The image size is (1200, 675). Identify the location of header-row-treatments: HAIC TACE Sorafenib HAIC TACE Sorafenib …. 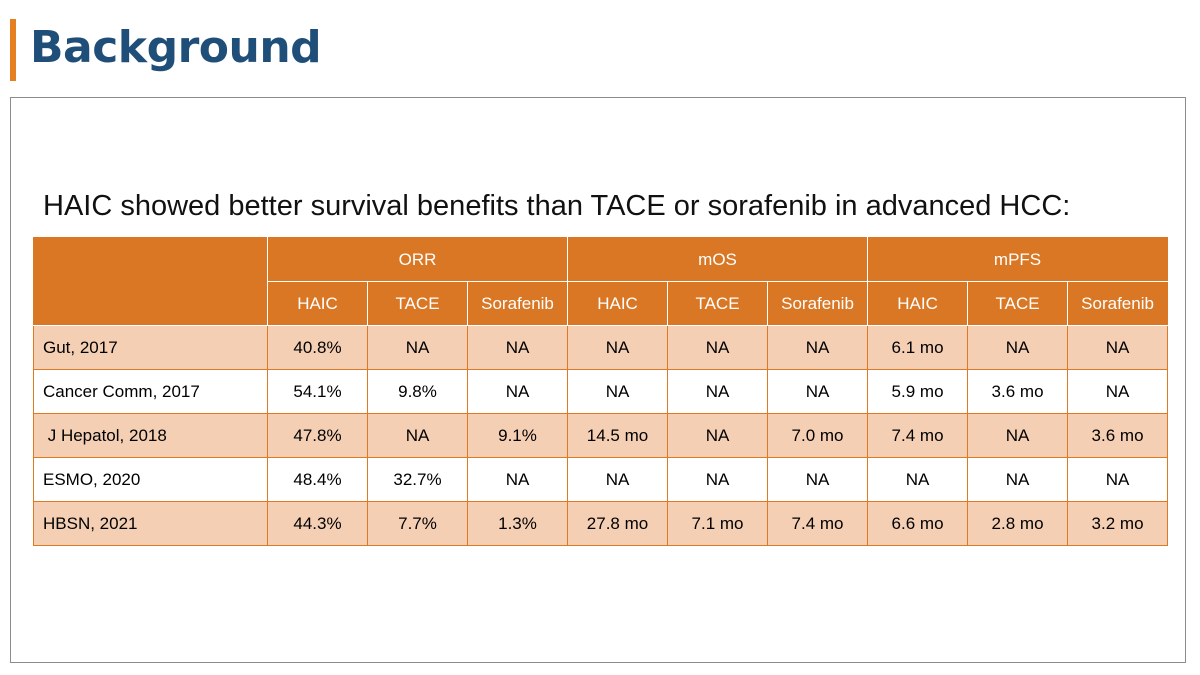
(601, 303).